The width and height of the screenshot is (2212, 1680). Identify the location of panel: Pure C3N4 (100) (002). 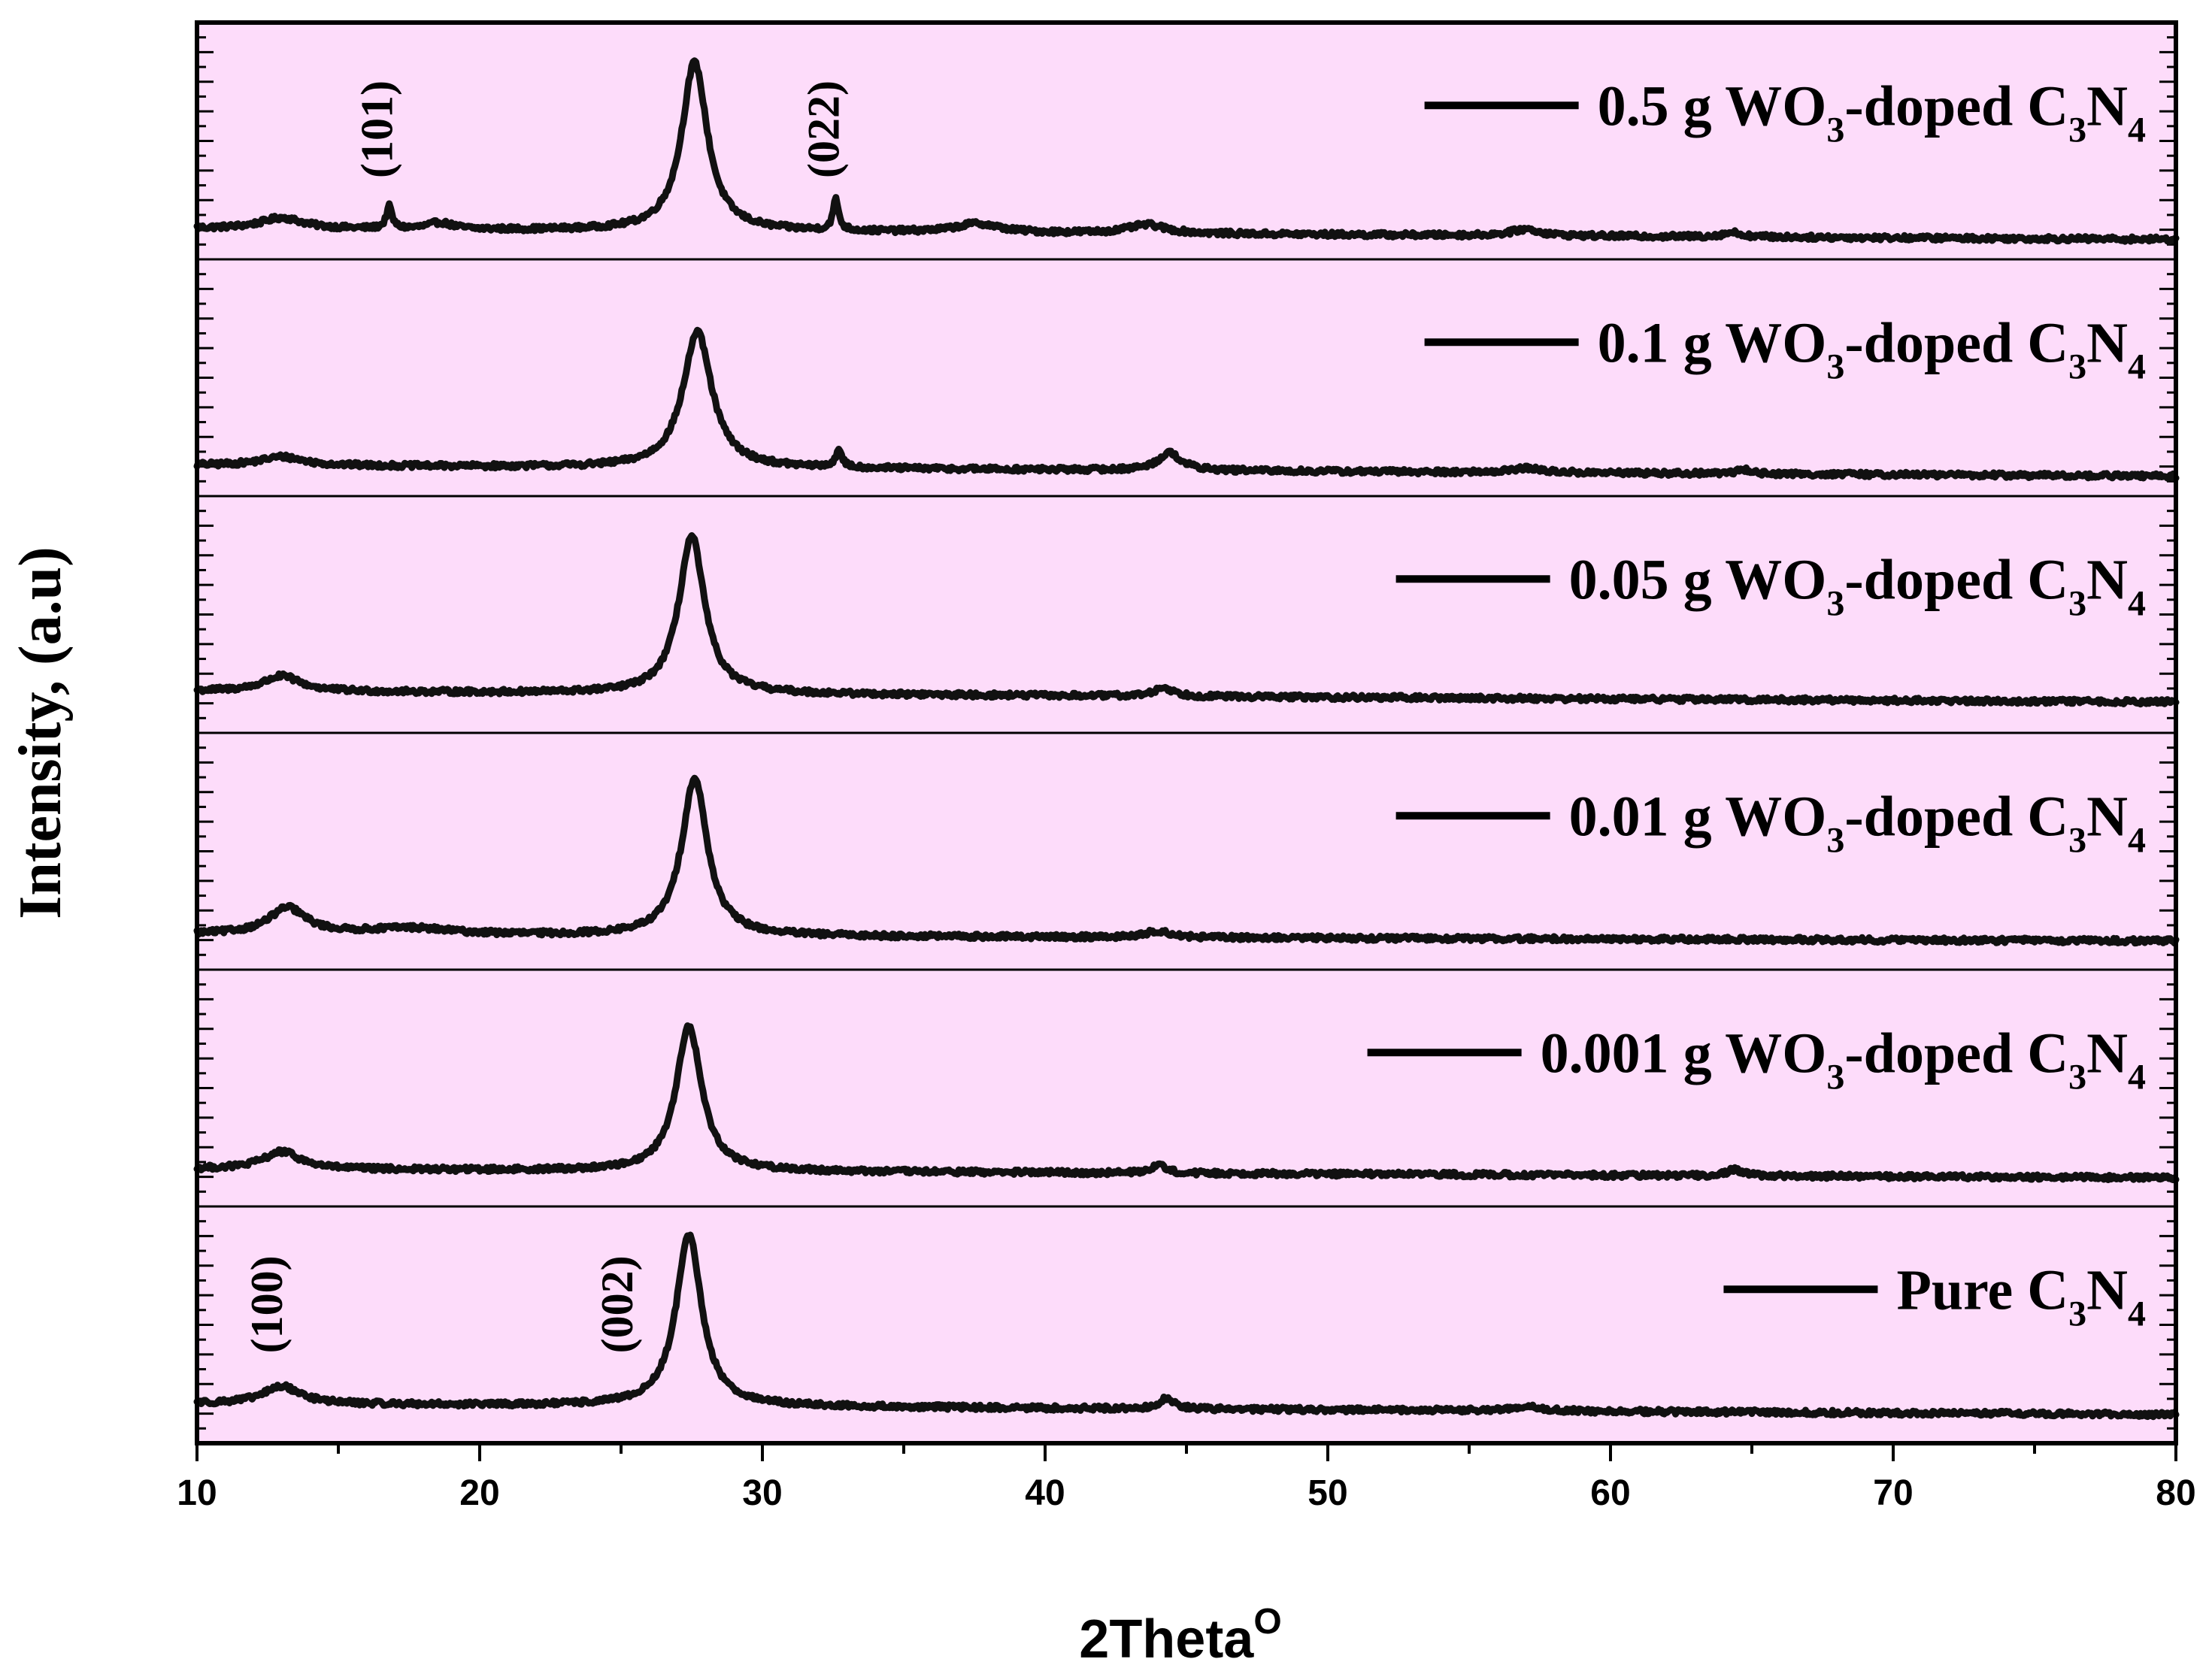
(1187, 1325).